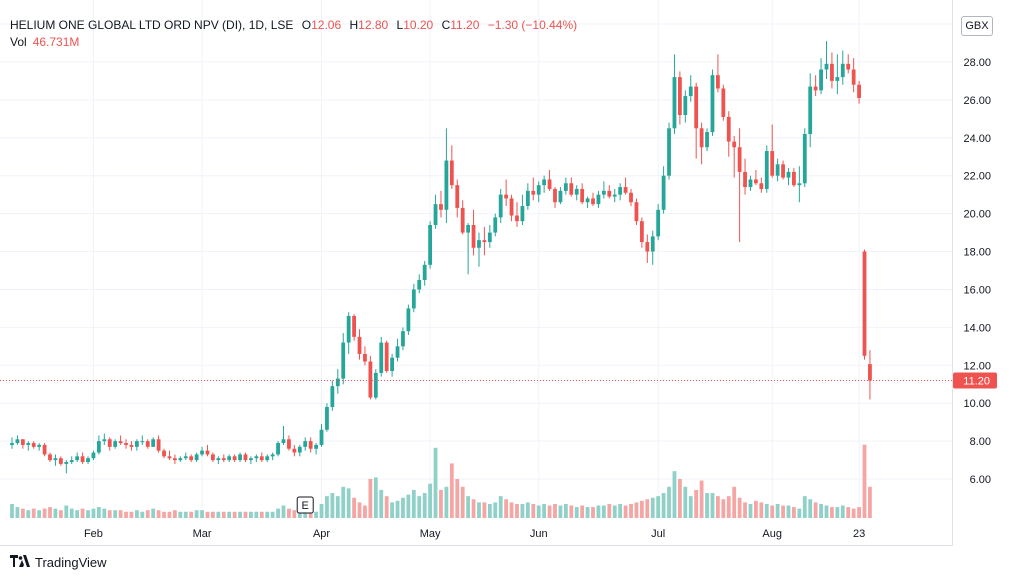  I want to click on tradingview-brand: TradingView, so click(58, 562).